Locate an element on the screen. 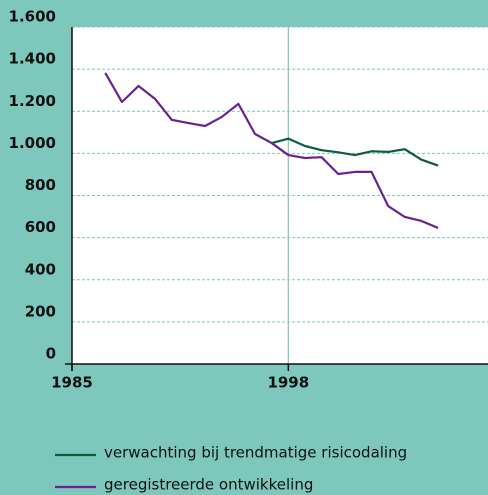 This screenshot has width=488, height=495. y-tick-label: 800 is located at coordinates (40, 185).